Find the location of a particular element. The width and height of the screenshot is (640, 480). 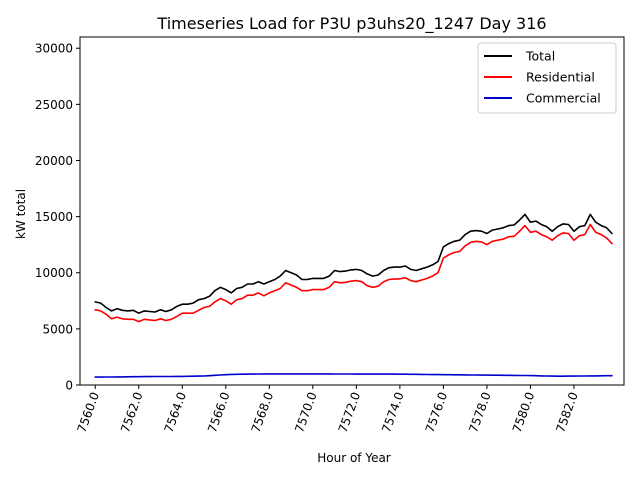

legend-box is located at coordinates (547, 78).